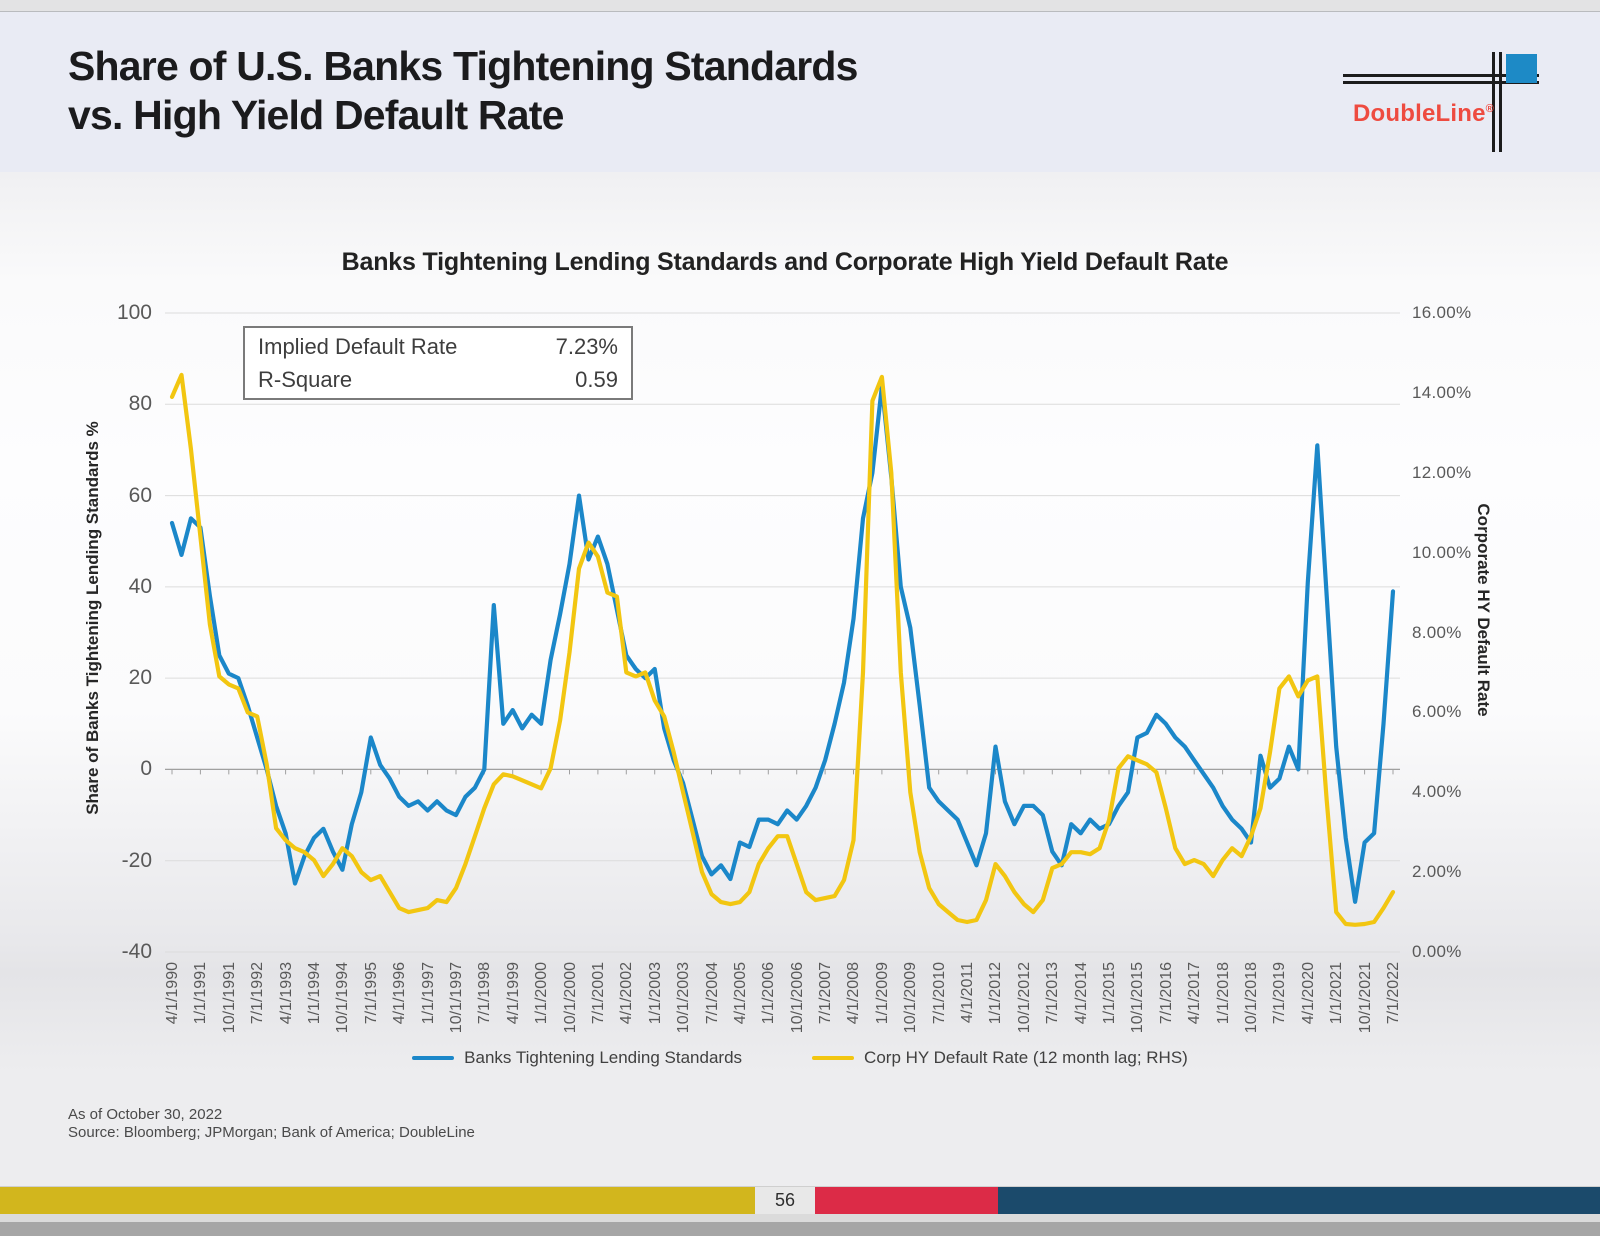 The width and height of the screenshot is (1600, 1236). What do you see at coordinates (1442, 552) in the screenshot?
I see `right-axis-tick-label: 10.00%` at bounding box center [1442, 552].